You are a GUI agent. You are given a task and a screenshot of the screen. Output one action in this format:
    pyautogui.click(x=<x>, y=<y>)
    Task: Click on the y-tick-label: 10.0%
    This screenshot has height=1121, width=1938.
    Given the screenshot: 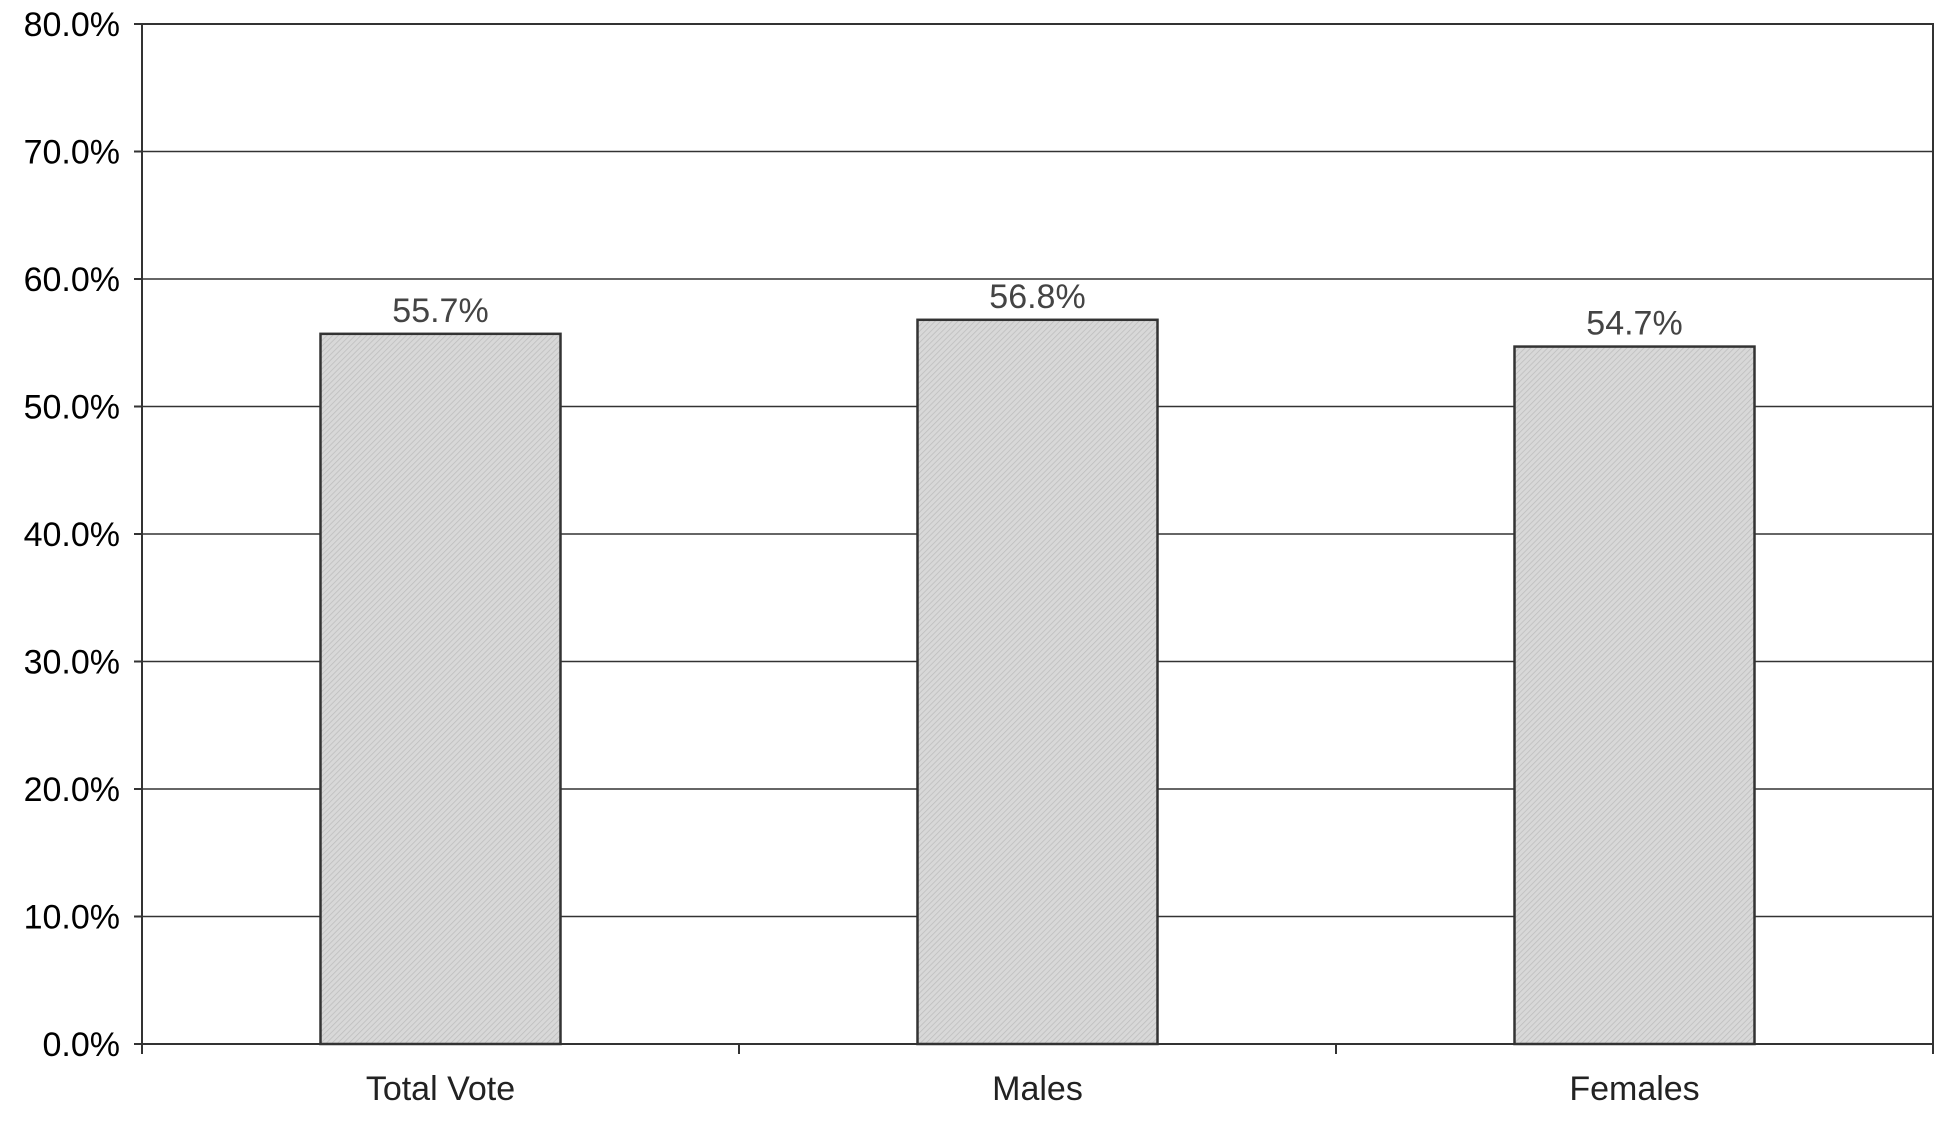 What is the action you would take?
    pyautogui.click(x=72, y=918)
    